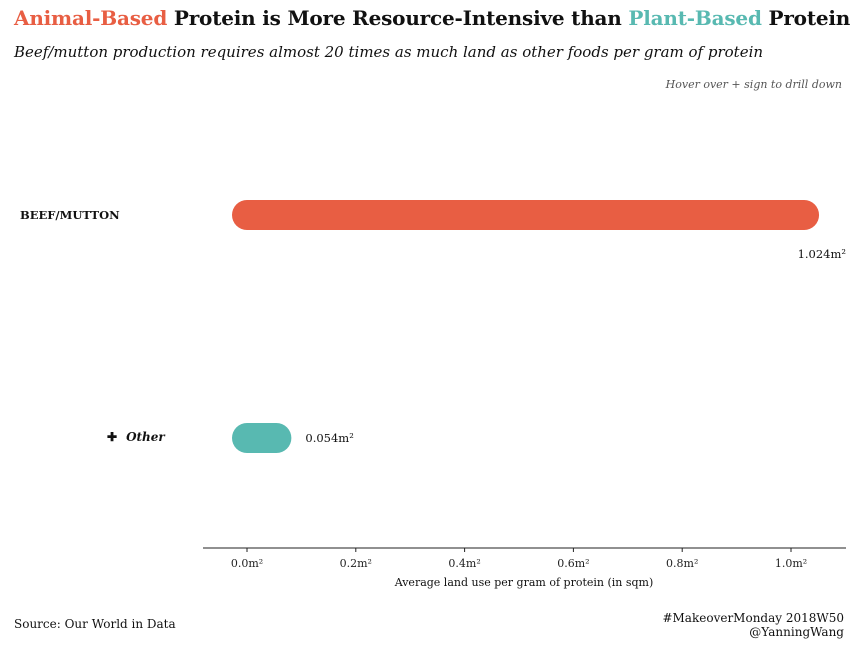 The height and width of the screenshot is (649, 854). Describe the element at coordinates (145, 437) in the screenshot. I see `category-label-other-text: Other` at that location.